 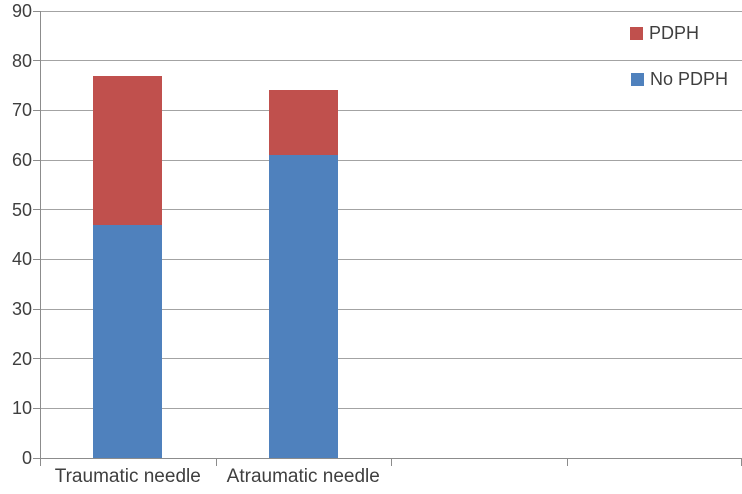 What do you see at coordinates (391, 458) in the screenshot?
I see `x-axis-line` at bounding box center [391, 458].